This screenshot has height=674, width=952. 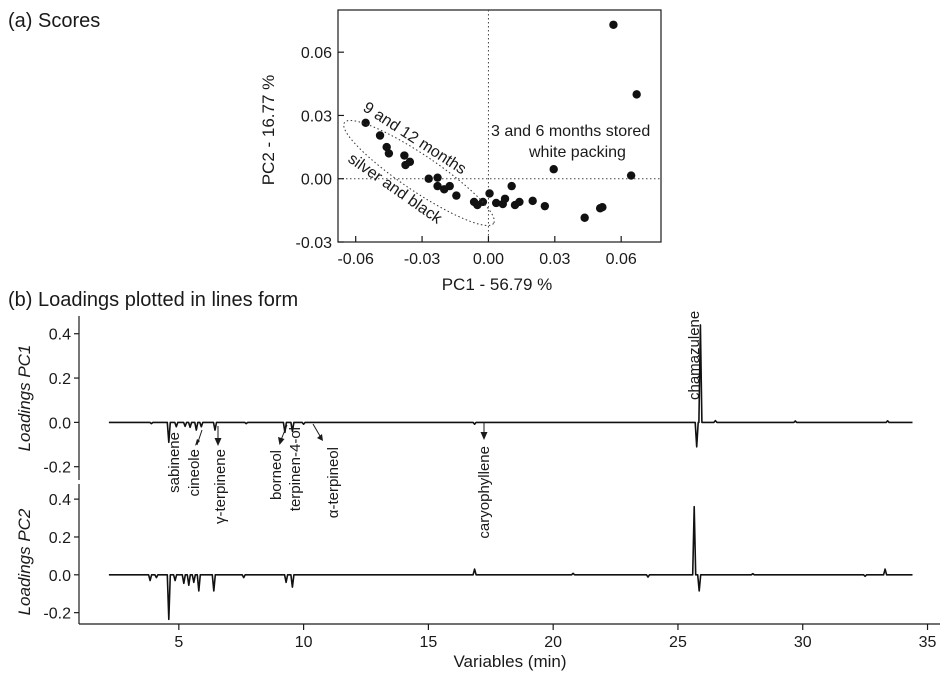 What do you see at coordinates (570, 131) in the screenshot?
I see `annotation-3-and-6-months: 3 and 6 months stored` at bounding box center [570, 131].